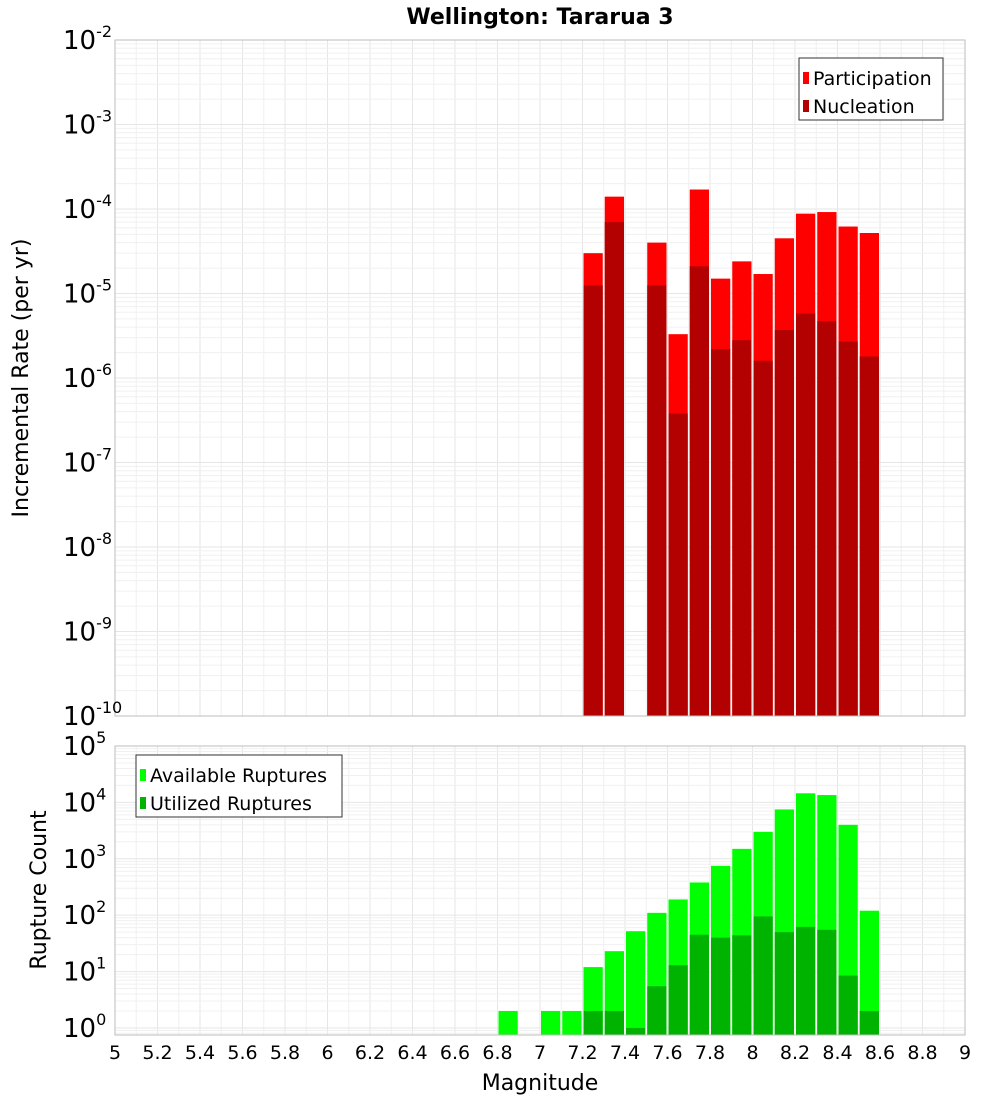 This screenshot has height=1100, width=1000. I want to click on x-tick-label: 9, so click(965, 1053).